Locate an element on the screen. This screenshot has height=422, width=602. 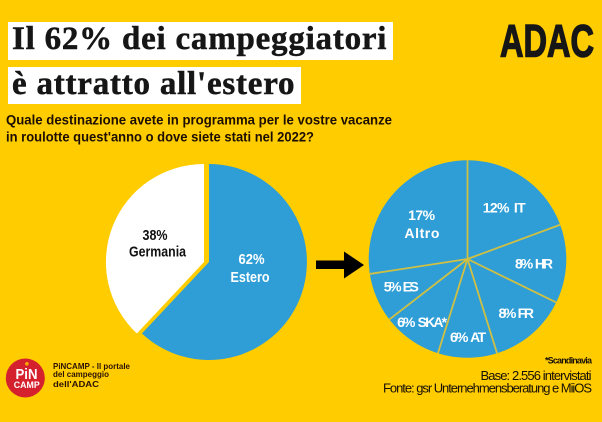
svg-text: Base: 2.556 intervistati is located at coordinates (536, 375).